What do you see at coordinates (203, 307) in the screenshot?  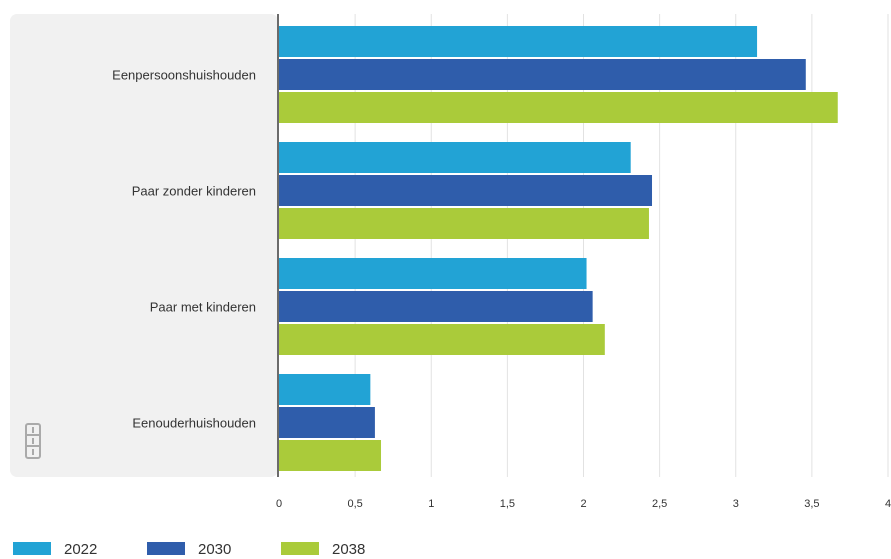 I see `category-label: Paar met kinderen` at bounding box center [203, 307].